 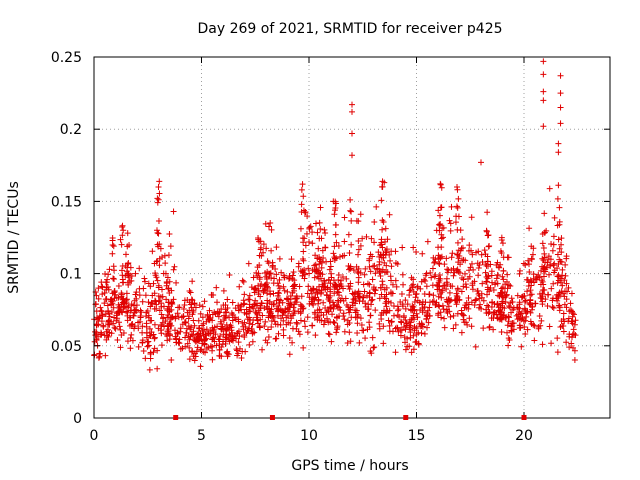 What do you see at coordinates (201, 436) in the screenshot?
I see `x-tick-label: 5` at bounding box center [201, 436].